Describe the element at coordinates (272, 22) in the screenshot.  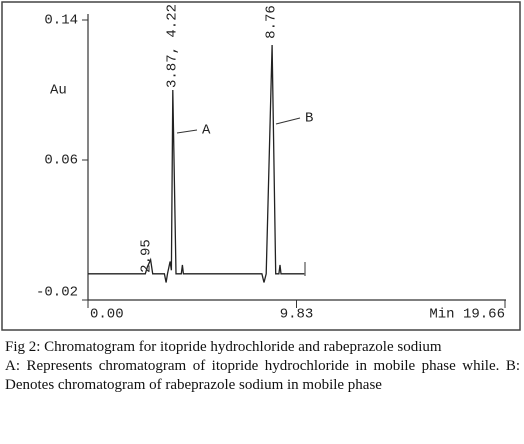
I see `annotation: 8.76` at that location.